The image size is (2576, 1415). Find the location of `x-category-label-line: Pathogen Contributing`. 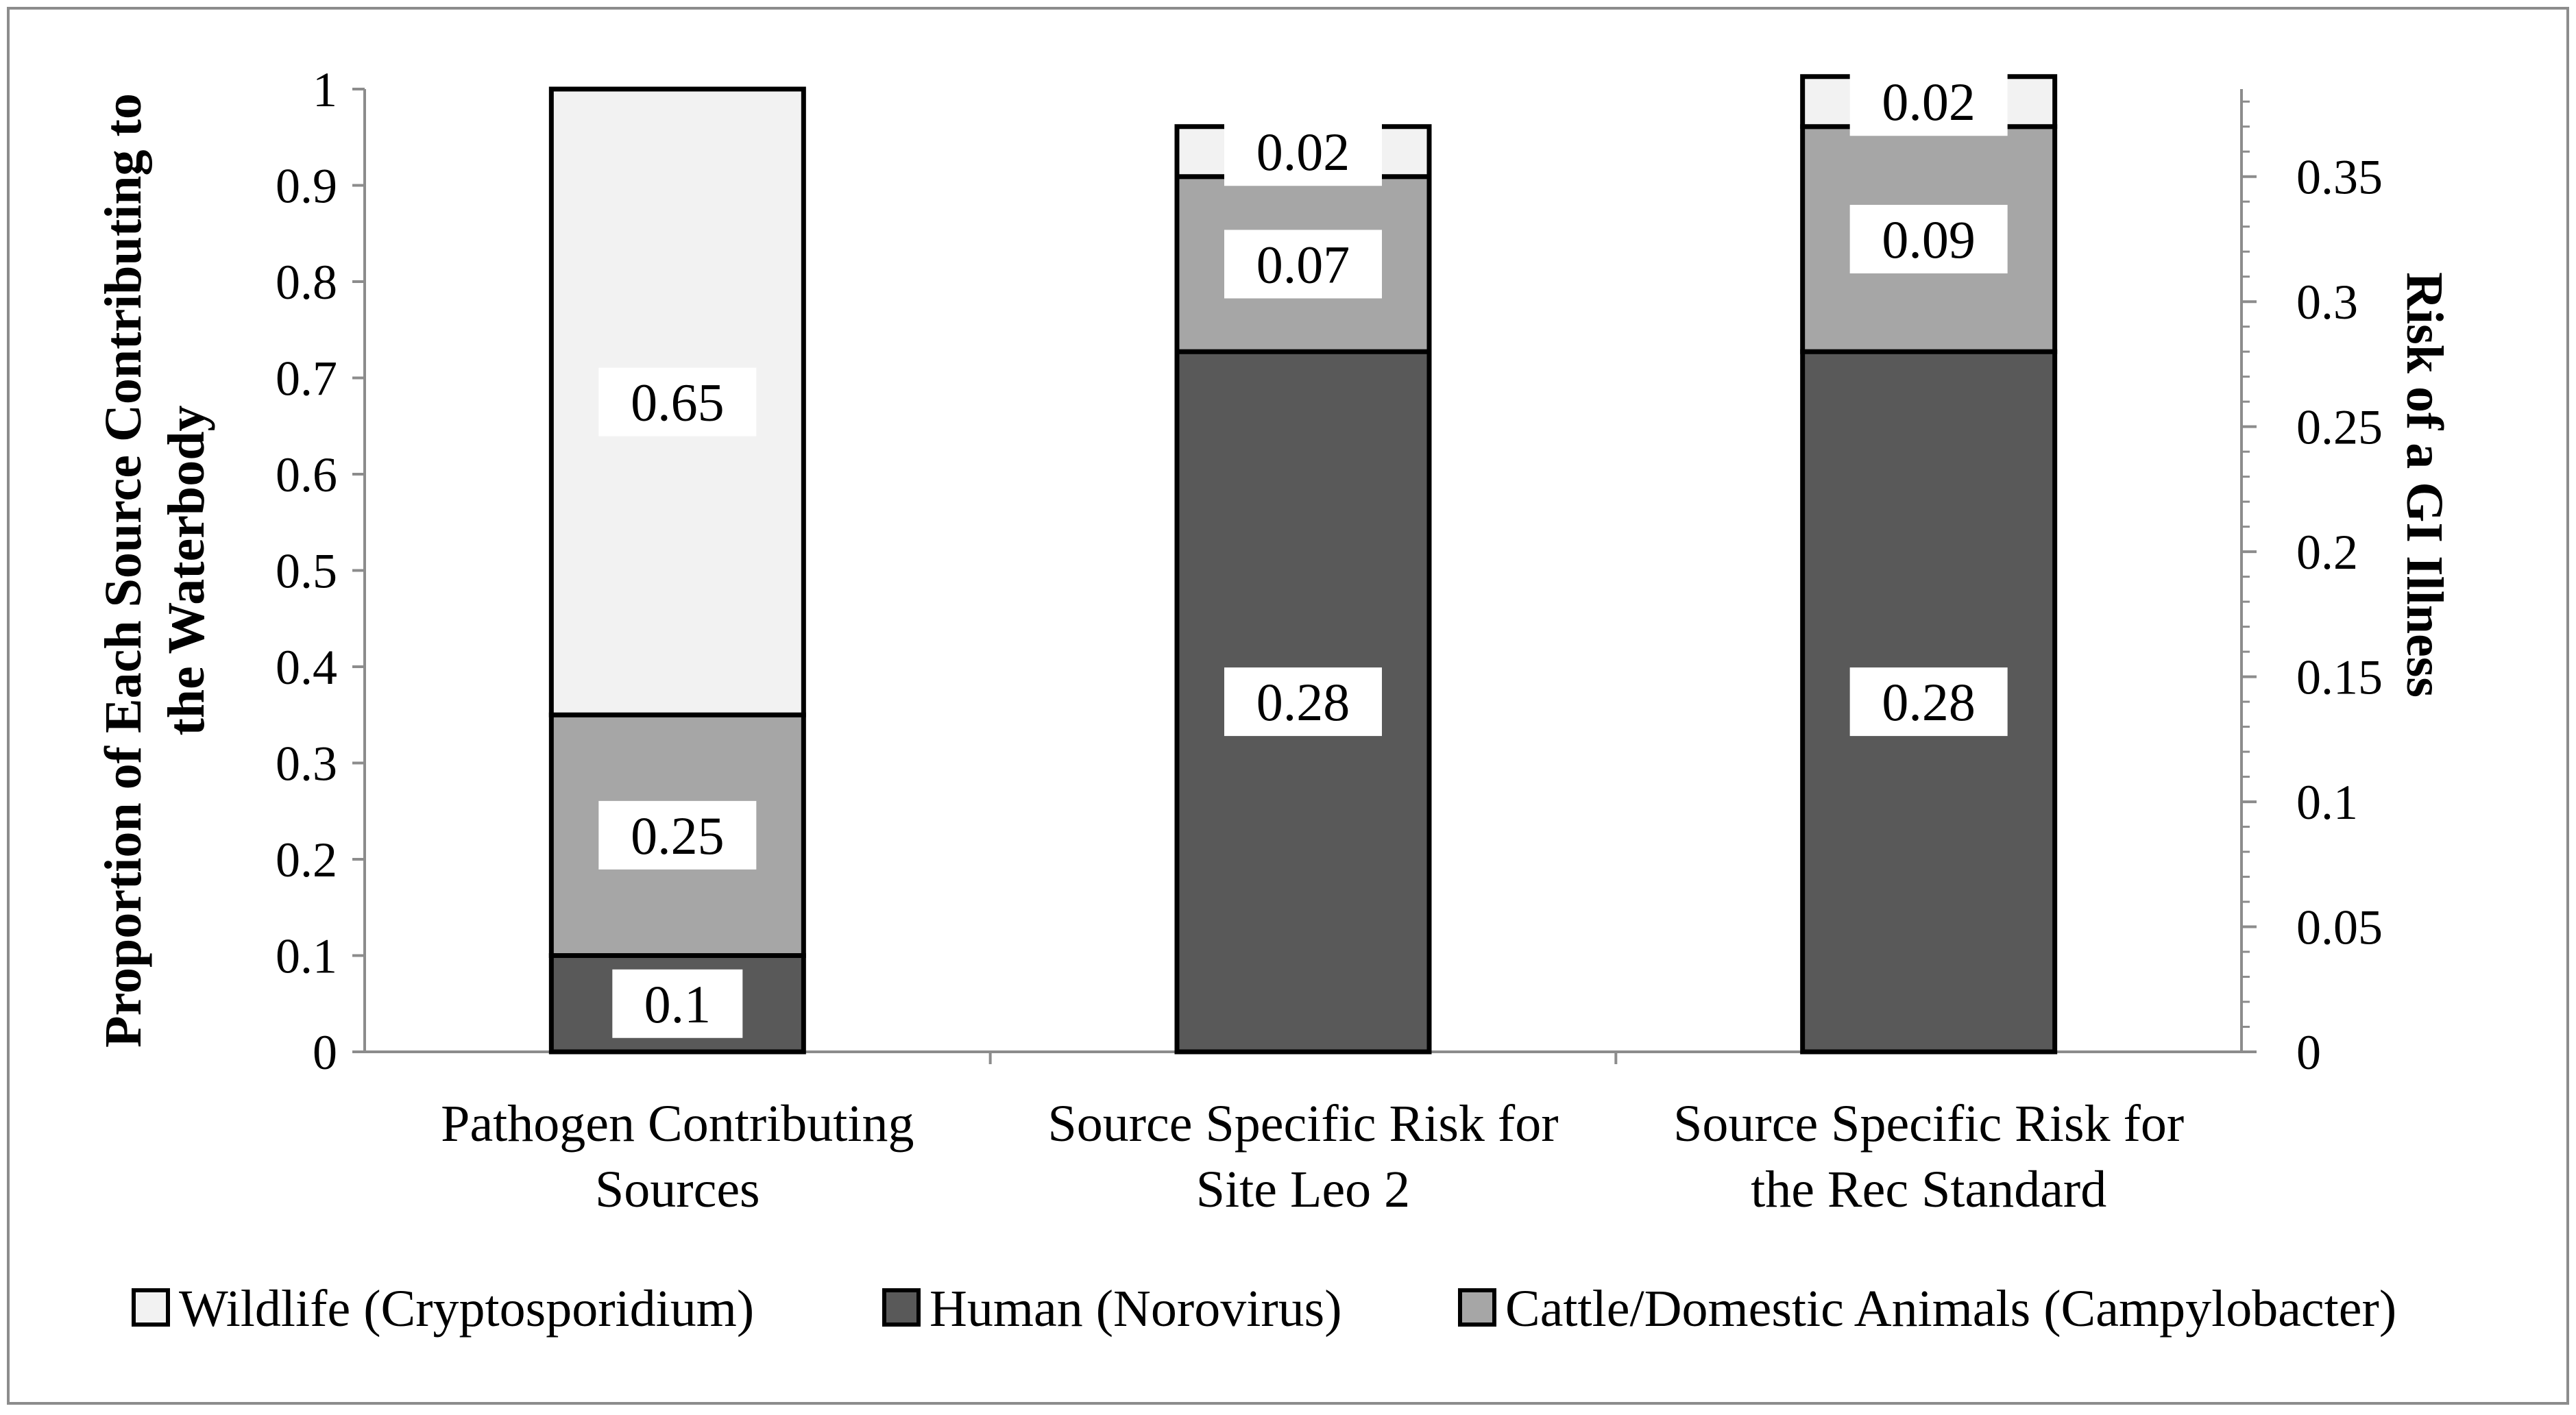

x-category-label-line: Pathogen Contributing is located at coordinates (677, 1124).